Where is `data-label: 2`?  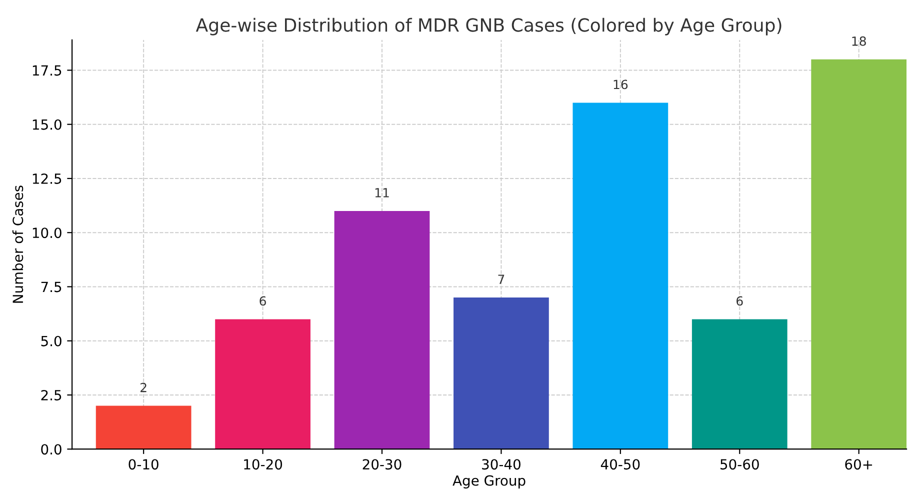
data-label: 2 is located at coordinates (143, 387).